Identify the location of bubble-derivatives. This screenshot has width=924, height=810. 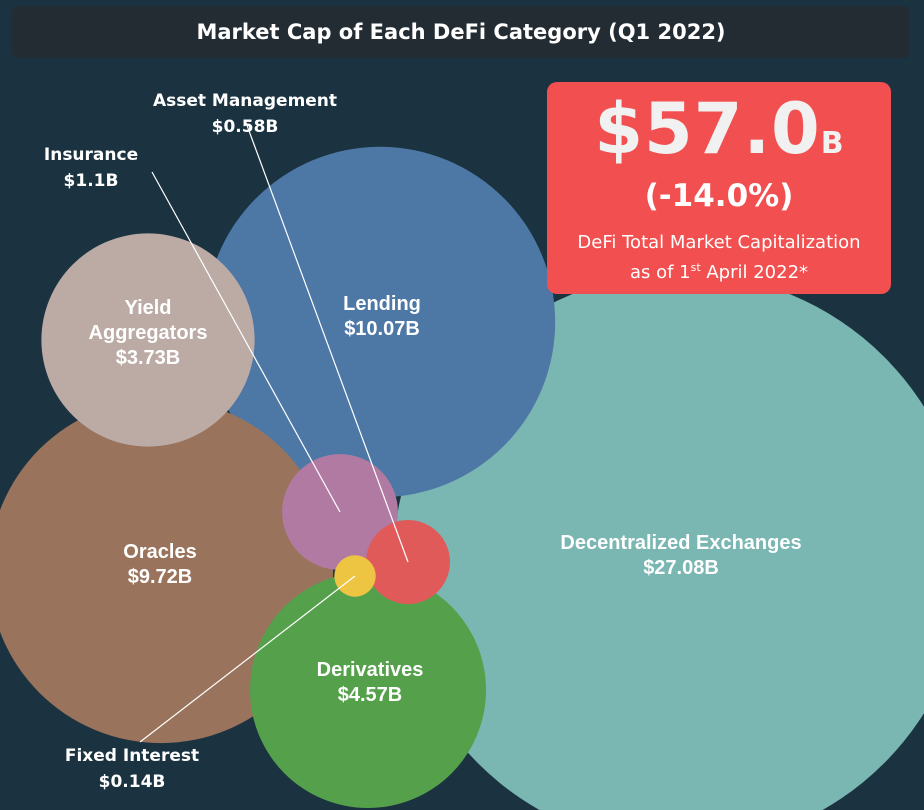
(368, 690).